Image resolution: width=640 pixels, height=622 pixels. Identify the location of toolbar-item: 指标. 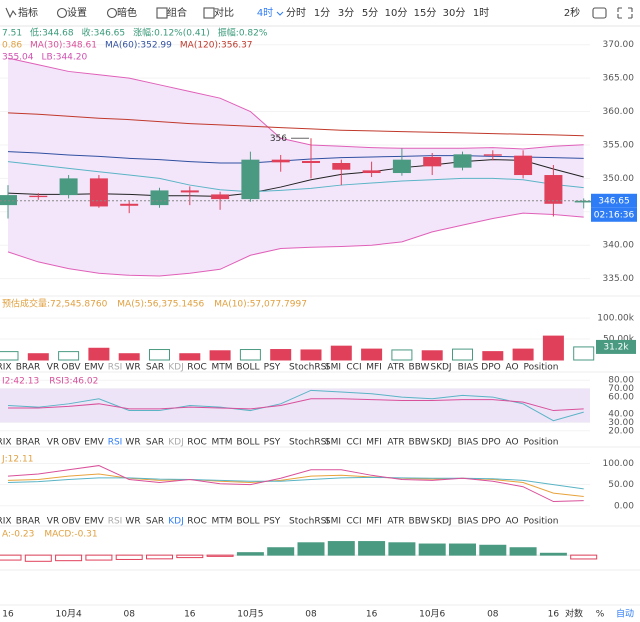
(28, 12).